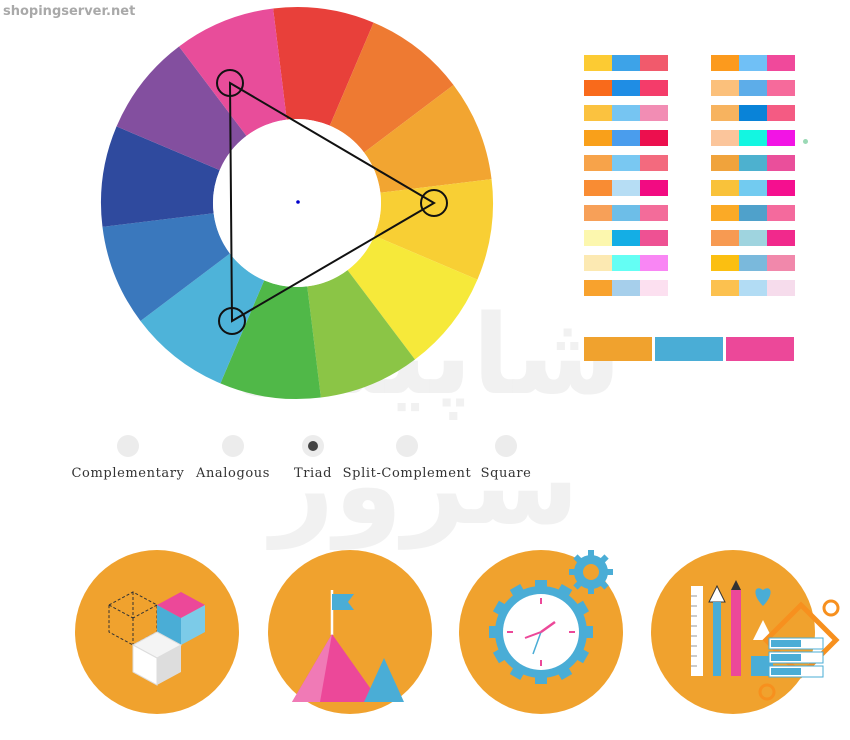 This screenshot has width=850, height=740. Describe the element at coordinates (506, 473) in the screenshot. I see `mode-label: Square` at that location.